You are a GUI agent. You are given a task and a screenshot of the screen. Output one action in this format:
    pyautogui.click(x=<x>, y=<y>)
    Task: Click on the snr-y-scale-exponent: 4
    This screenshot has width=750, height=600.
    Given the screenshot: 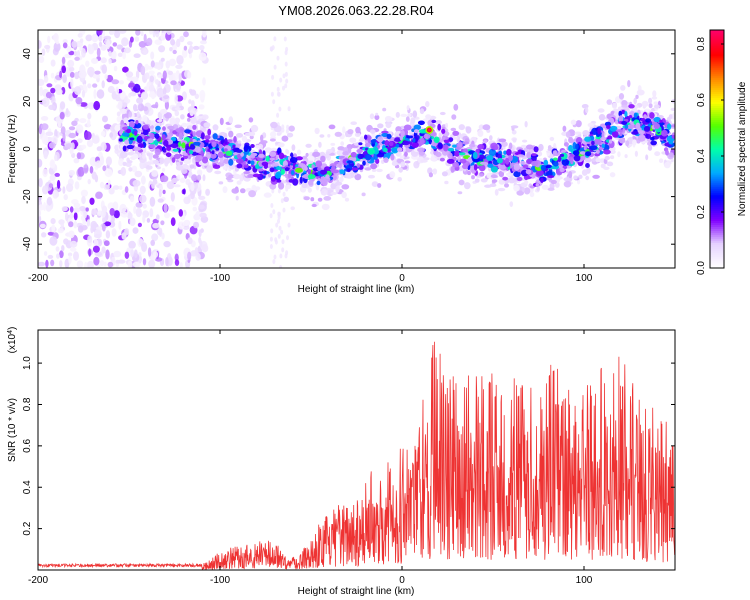 What is the action you would take?
    pyautogui.click(x=10, y=332)
    